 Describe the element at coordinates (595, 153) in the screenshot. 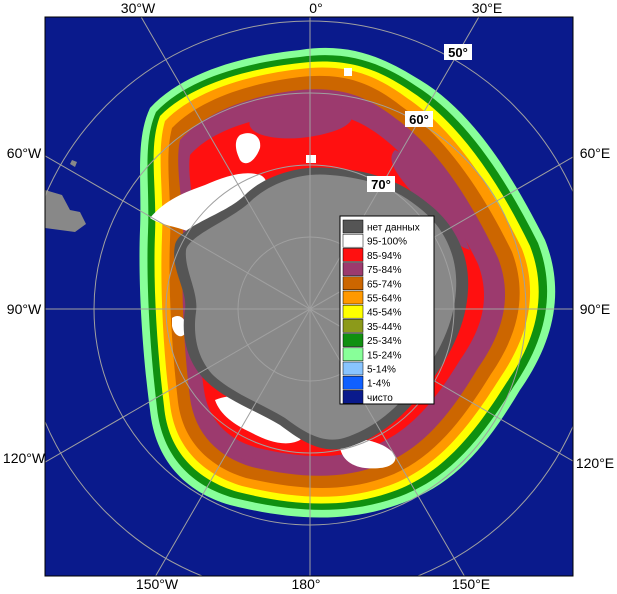

I see `lon-label-right-60e: 60°E` at that location.